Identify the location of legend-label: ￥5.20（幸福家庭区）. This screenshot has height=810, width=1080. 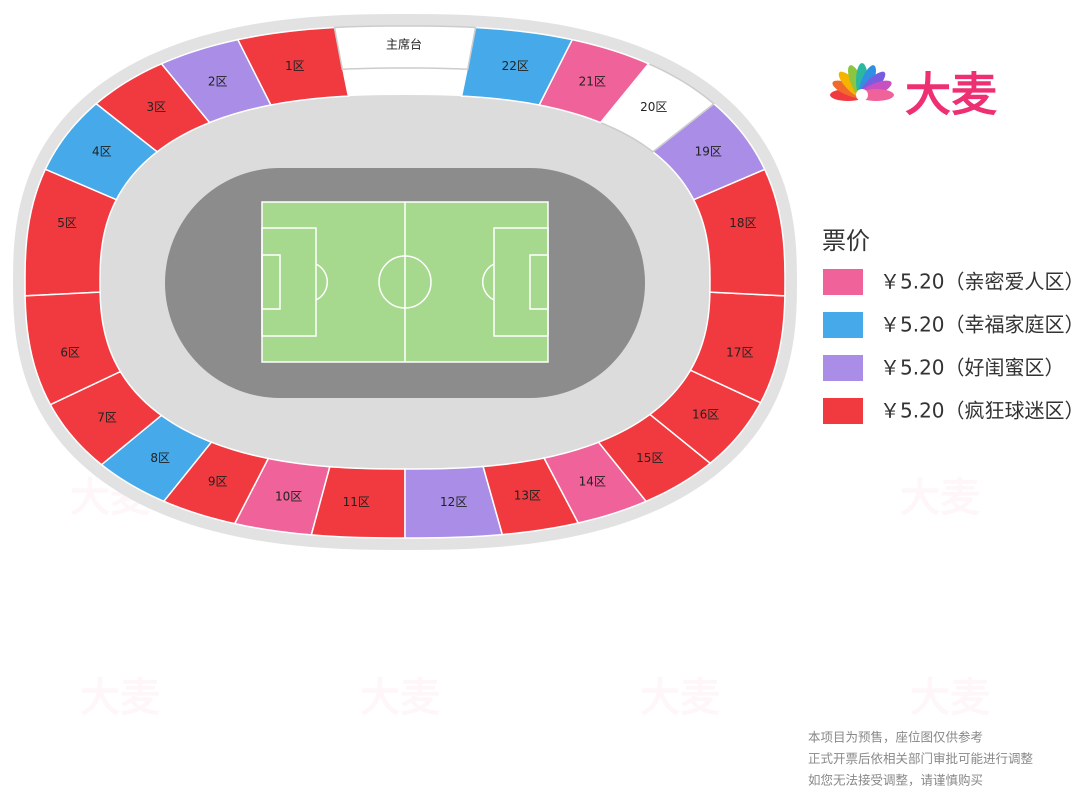
(980, 325).